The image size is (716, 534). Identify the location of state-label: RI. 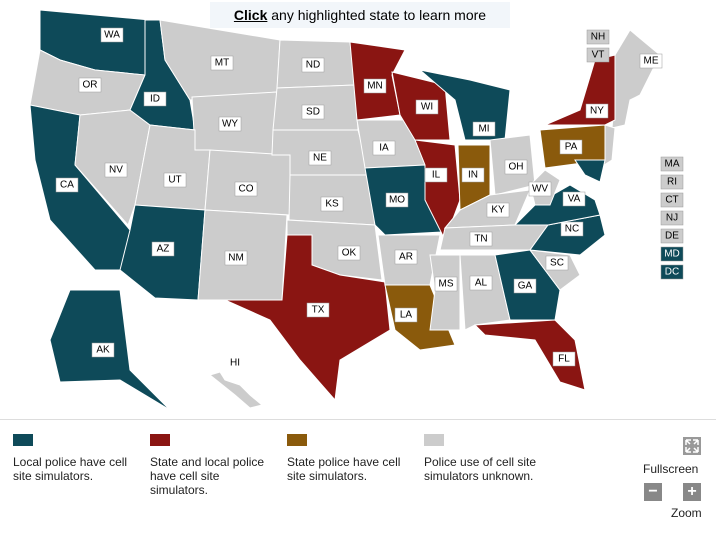
(672, 182).